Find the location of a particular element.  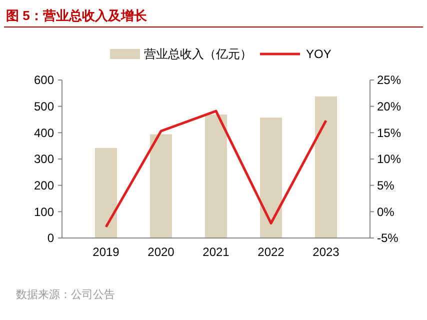

source-note: 数据来源：公司公告 is located at coordinates (65, 294).